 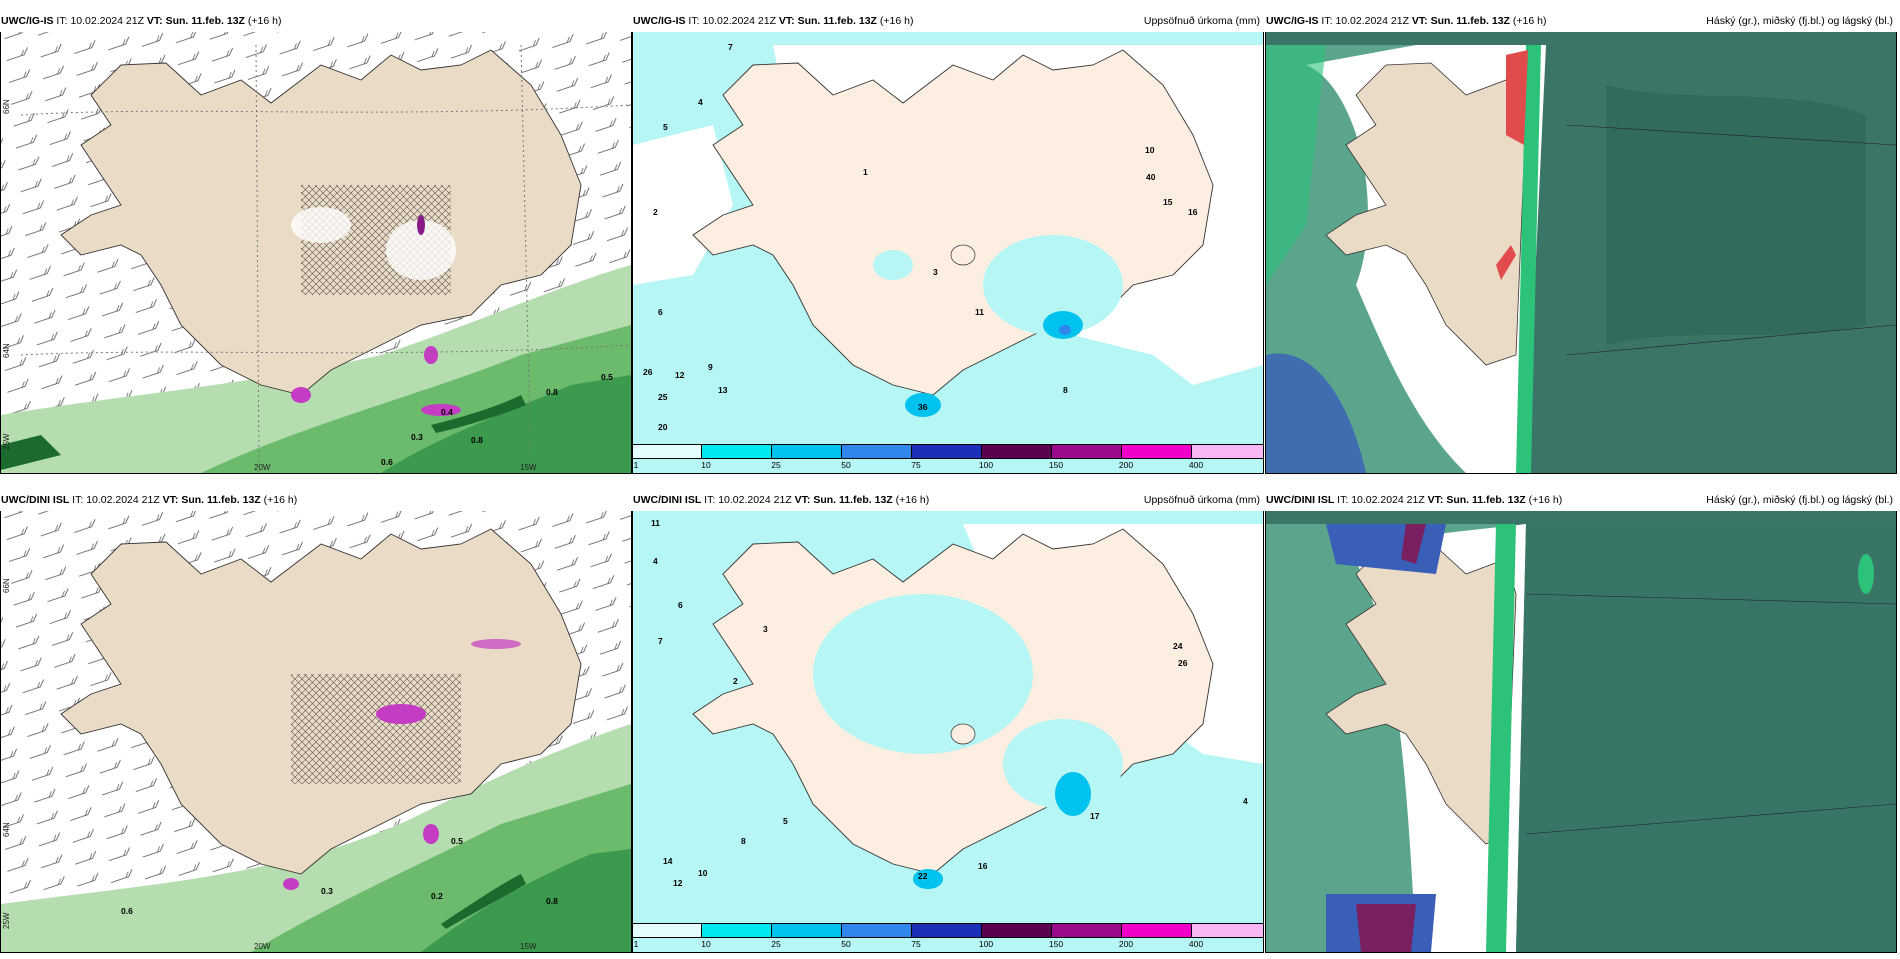 What do you see at coordinates (680, 375) in the screenshot?
I see `svg-text: 12` at bounding box center [680, 375].